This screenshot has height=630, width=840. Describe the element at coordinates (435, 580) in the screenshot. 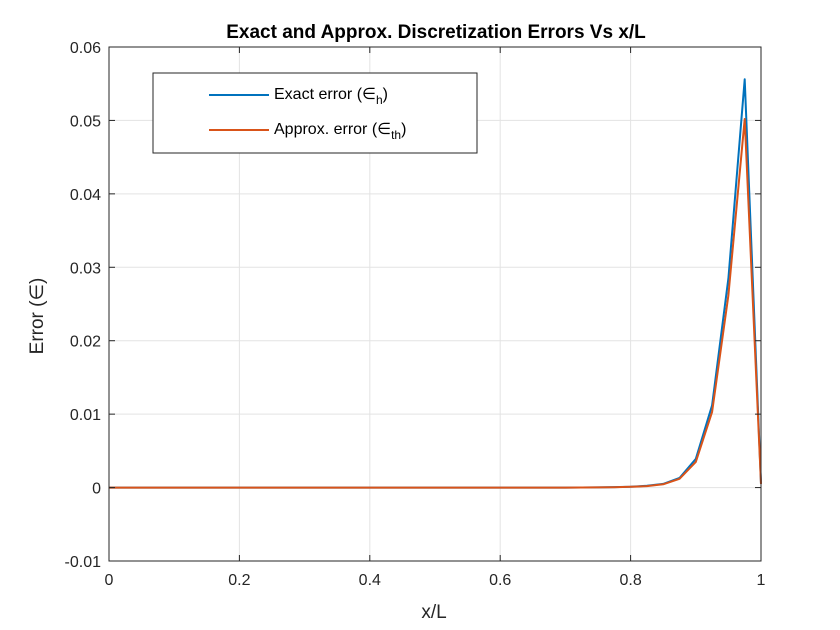

I see `x-tick-labels: 0 0.2 0.4 0.6 0.8 1` at that location.